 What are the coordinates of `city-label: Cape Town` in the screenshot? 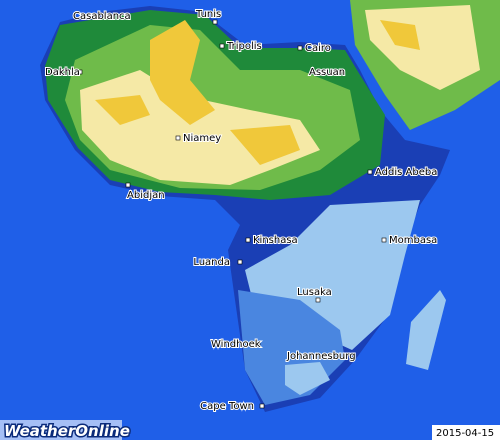 It's located at (227, 406).